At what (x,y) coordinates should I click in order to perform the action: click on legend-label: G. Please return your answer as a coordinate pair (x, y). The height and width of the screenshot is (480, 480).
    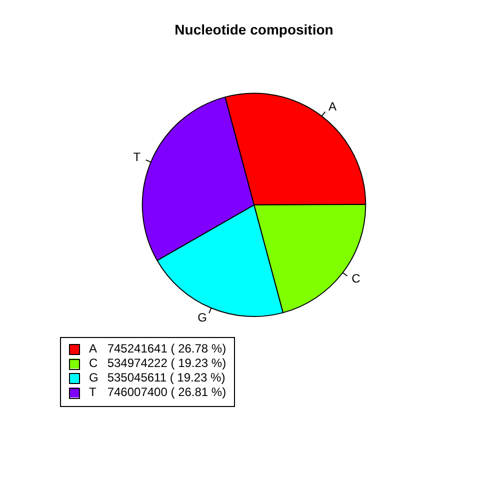
    Looking at the image, I should click on (93, 377).